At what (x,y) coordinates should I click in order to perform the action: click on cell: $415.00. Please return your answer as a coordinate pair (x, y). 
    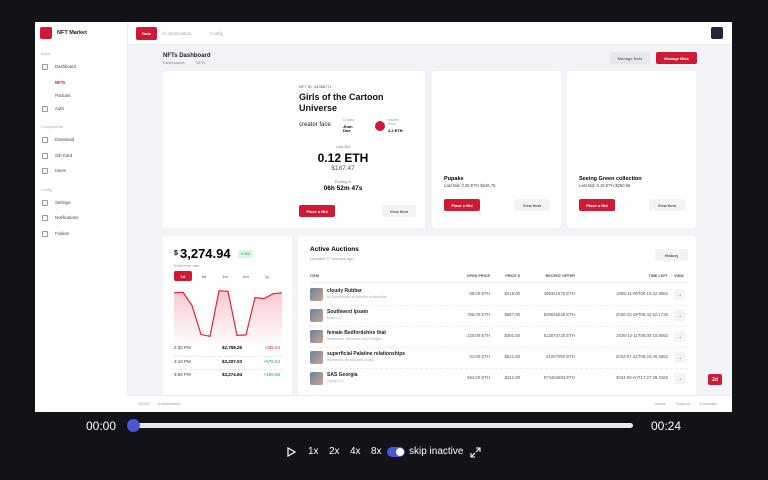
    Looking at the image, I should click on (512, 293).